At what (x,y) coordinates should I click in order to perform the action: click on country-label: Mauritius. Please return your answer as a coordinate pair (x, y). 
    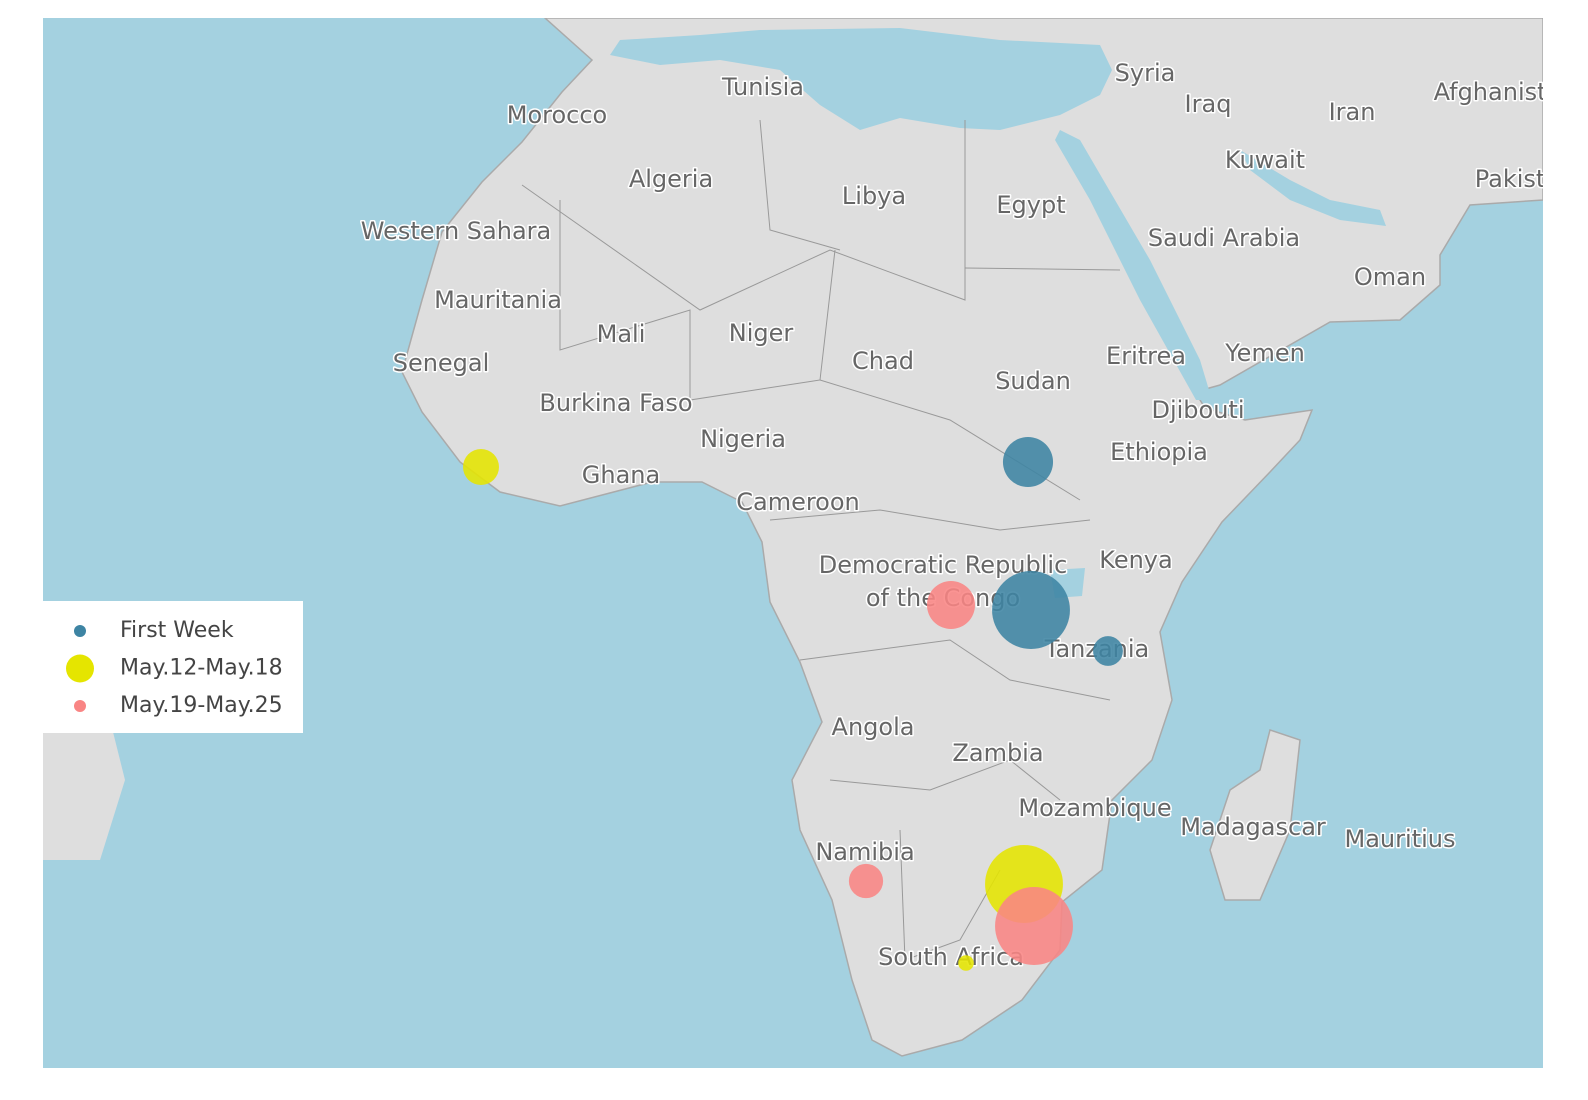
    Looking at the image, I should click on (1400, 839).